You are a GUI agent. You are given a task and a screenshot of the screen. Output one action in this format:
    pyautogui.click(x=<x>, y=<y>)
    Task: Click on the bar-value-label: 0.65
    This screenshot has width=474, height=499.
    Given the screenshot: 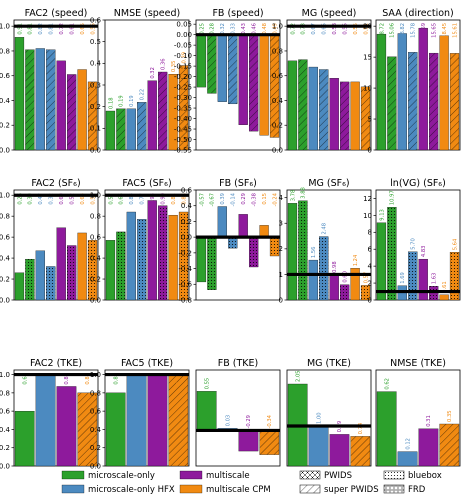 What is the action you would take?
    pyautogui.click(x=325, y=29)
    